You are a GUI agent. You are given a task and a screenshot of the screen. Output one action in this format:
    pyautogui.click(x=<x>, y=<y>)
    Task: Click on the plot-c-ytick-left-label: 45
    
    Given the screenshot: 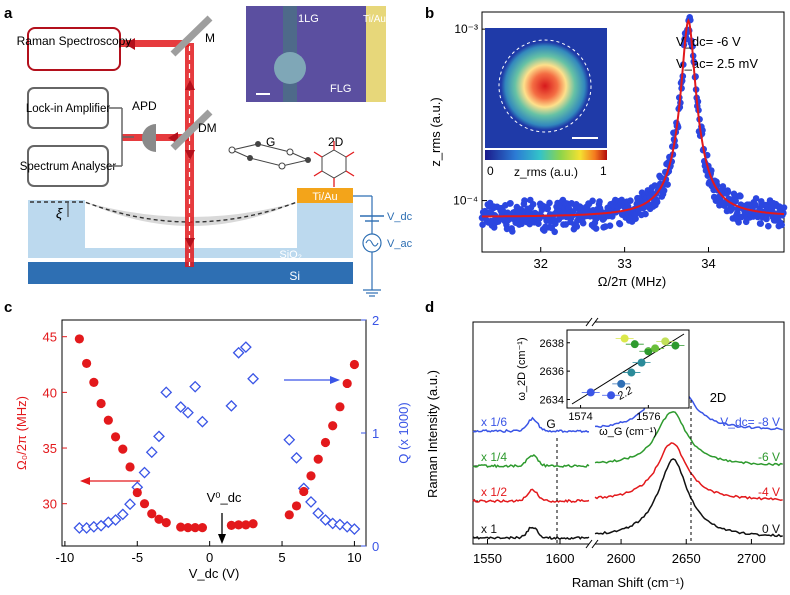 What is the action you would take?
    pyautogui.click(x=50, y=337)
    